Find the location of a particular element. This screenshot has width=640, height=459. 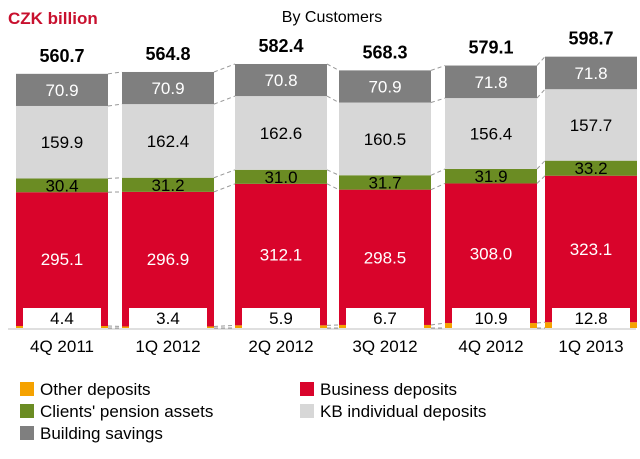

value-label-clients-pension-assets-2: 31.0 is located at coordinates (280, 177).